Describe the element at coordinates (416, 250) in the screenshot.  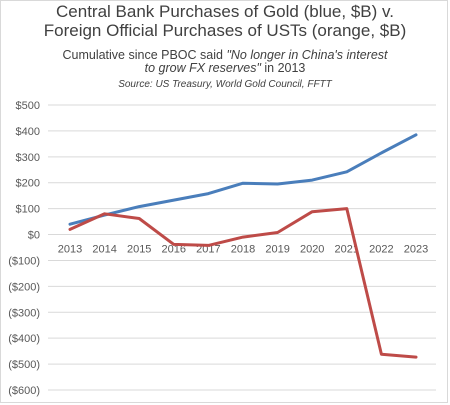
I see `x-tick-label: 2023` at that location.